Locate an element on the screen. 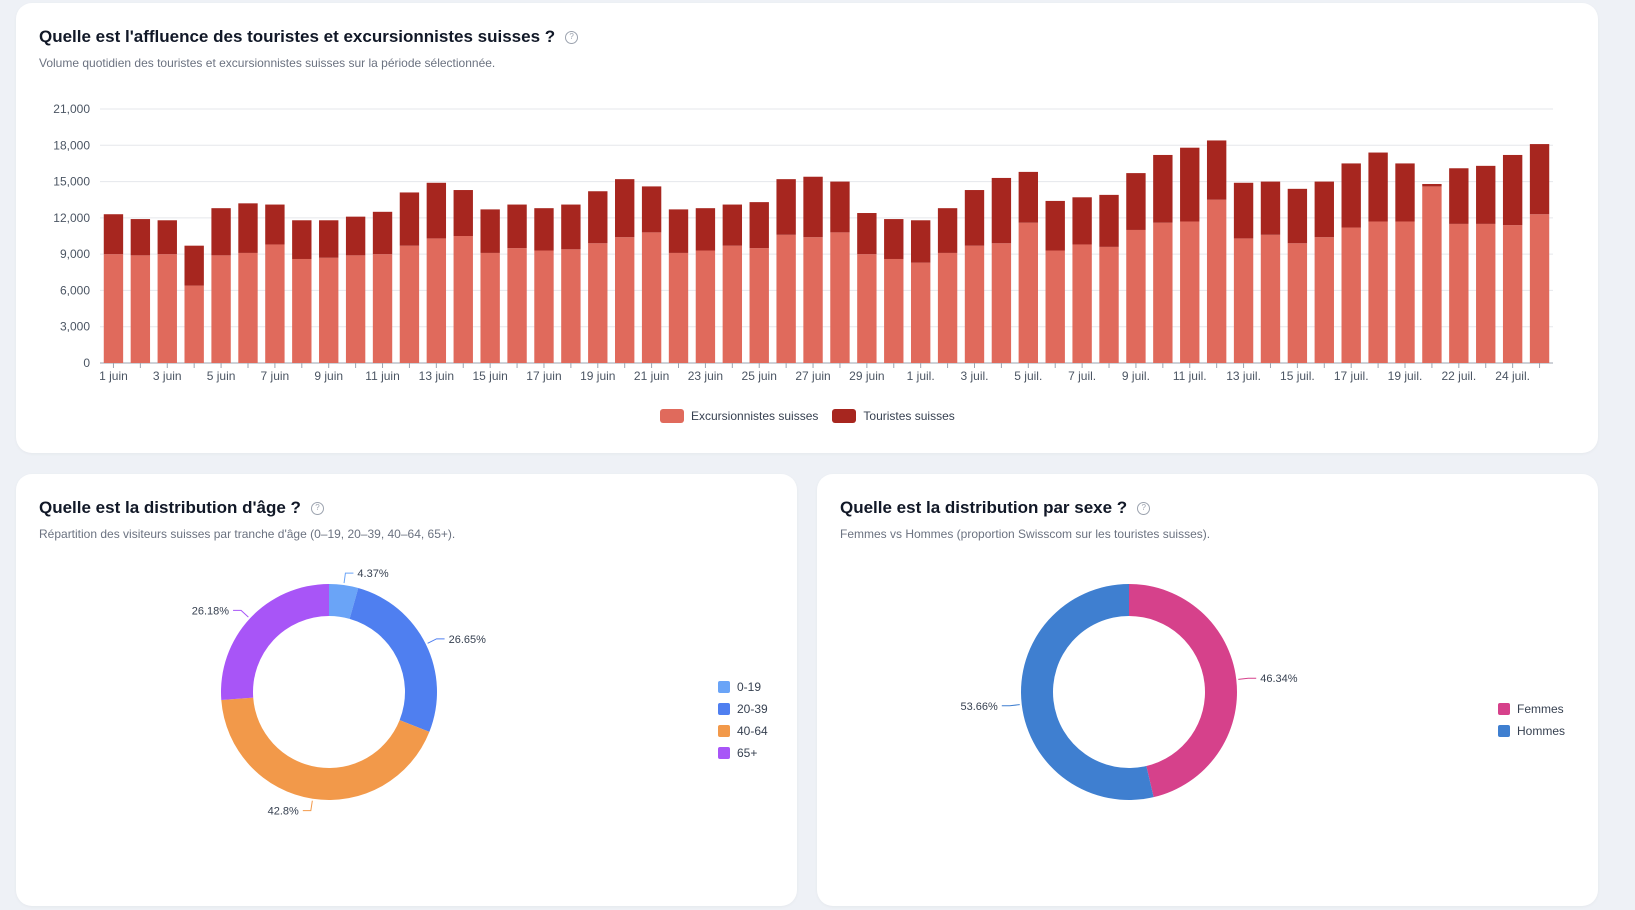  x-tick-label: 17 juin is located at coordinates (543, 376).